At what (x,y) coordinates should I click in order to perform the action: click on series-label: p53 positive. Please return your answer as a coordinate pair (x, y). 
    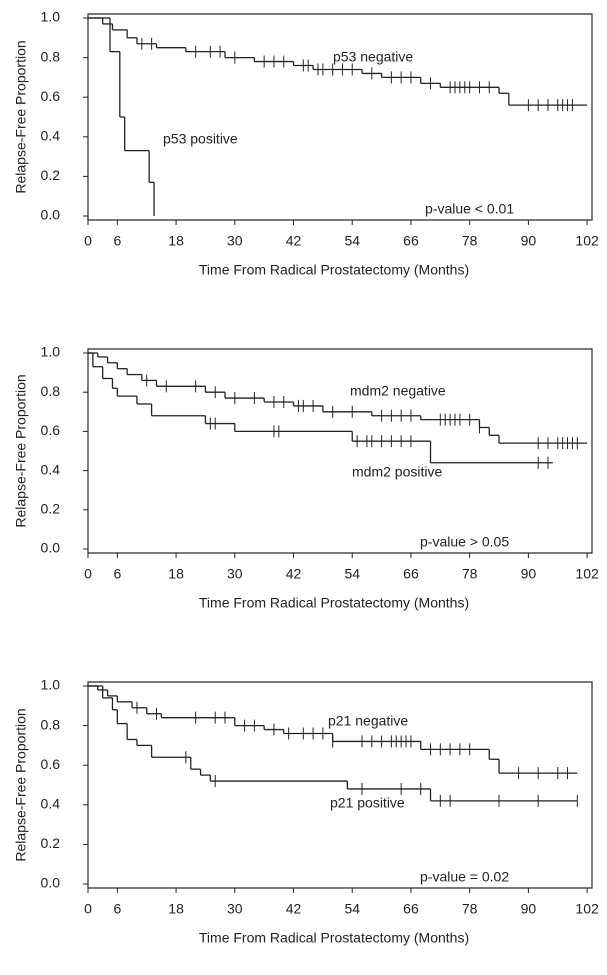
    Looking at the image, I should click on (200, 139).